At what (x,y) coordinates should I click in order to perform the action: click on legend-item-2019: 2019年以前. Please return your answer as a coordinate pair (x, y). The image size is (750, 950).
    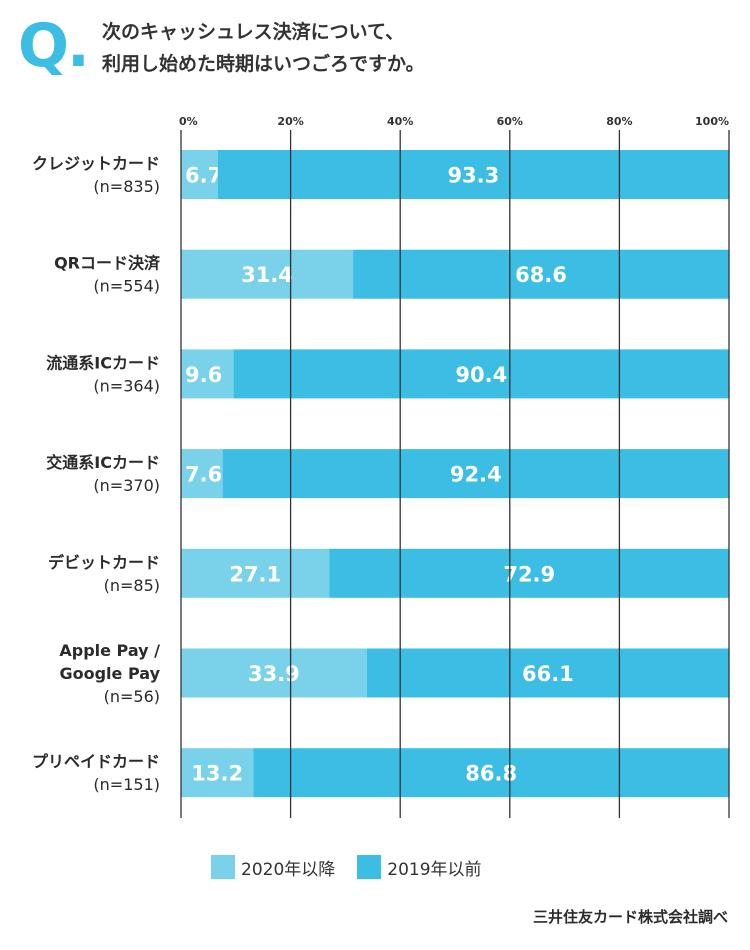
    Looking at the image, I should click on (419, 867).